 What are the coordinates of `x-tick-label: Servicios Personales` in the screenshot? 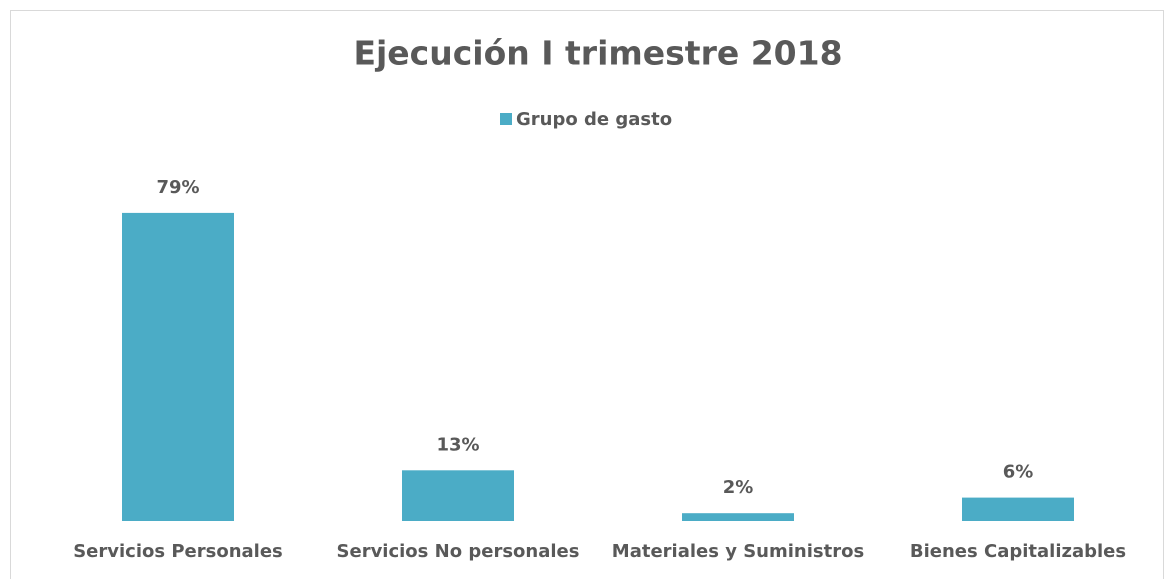 It's located at (178, 551).